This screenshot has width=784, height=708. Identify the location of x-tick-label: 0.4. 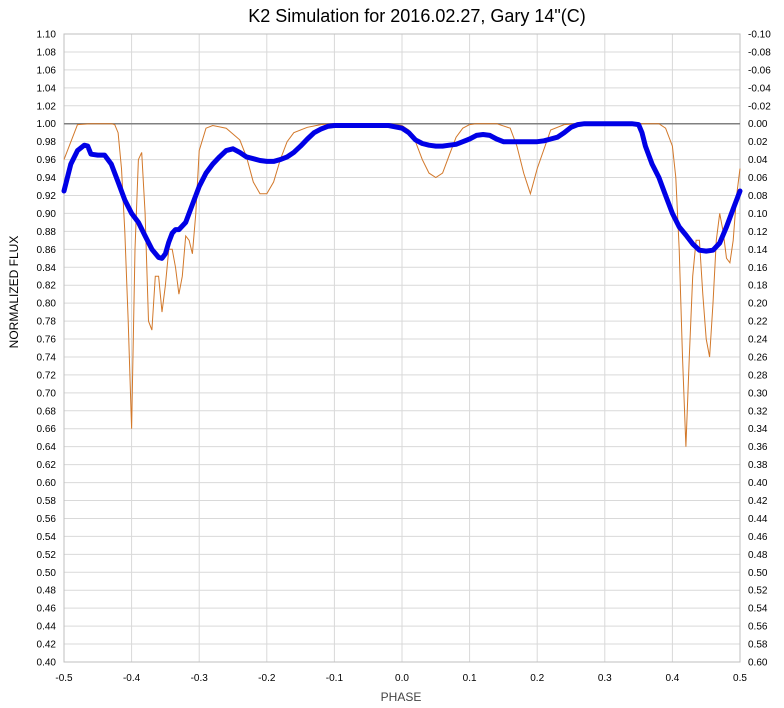
(672, 678).